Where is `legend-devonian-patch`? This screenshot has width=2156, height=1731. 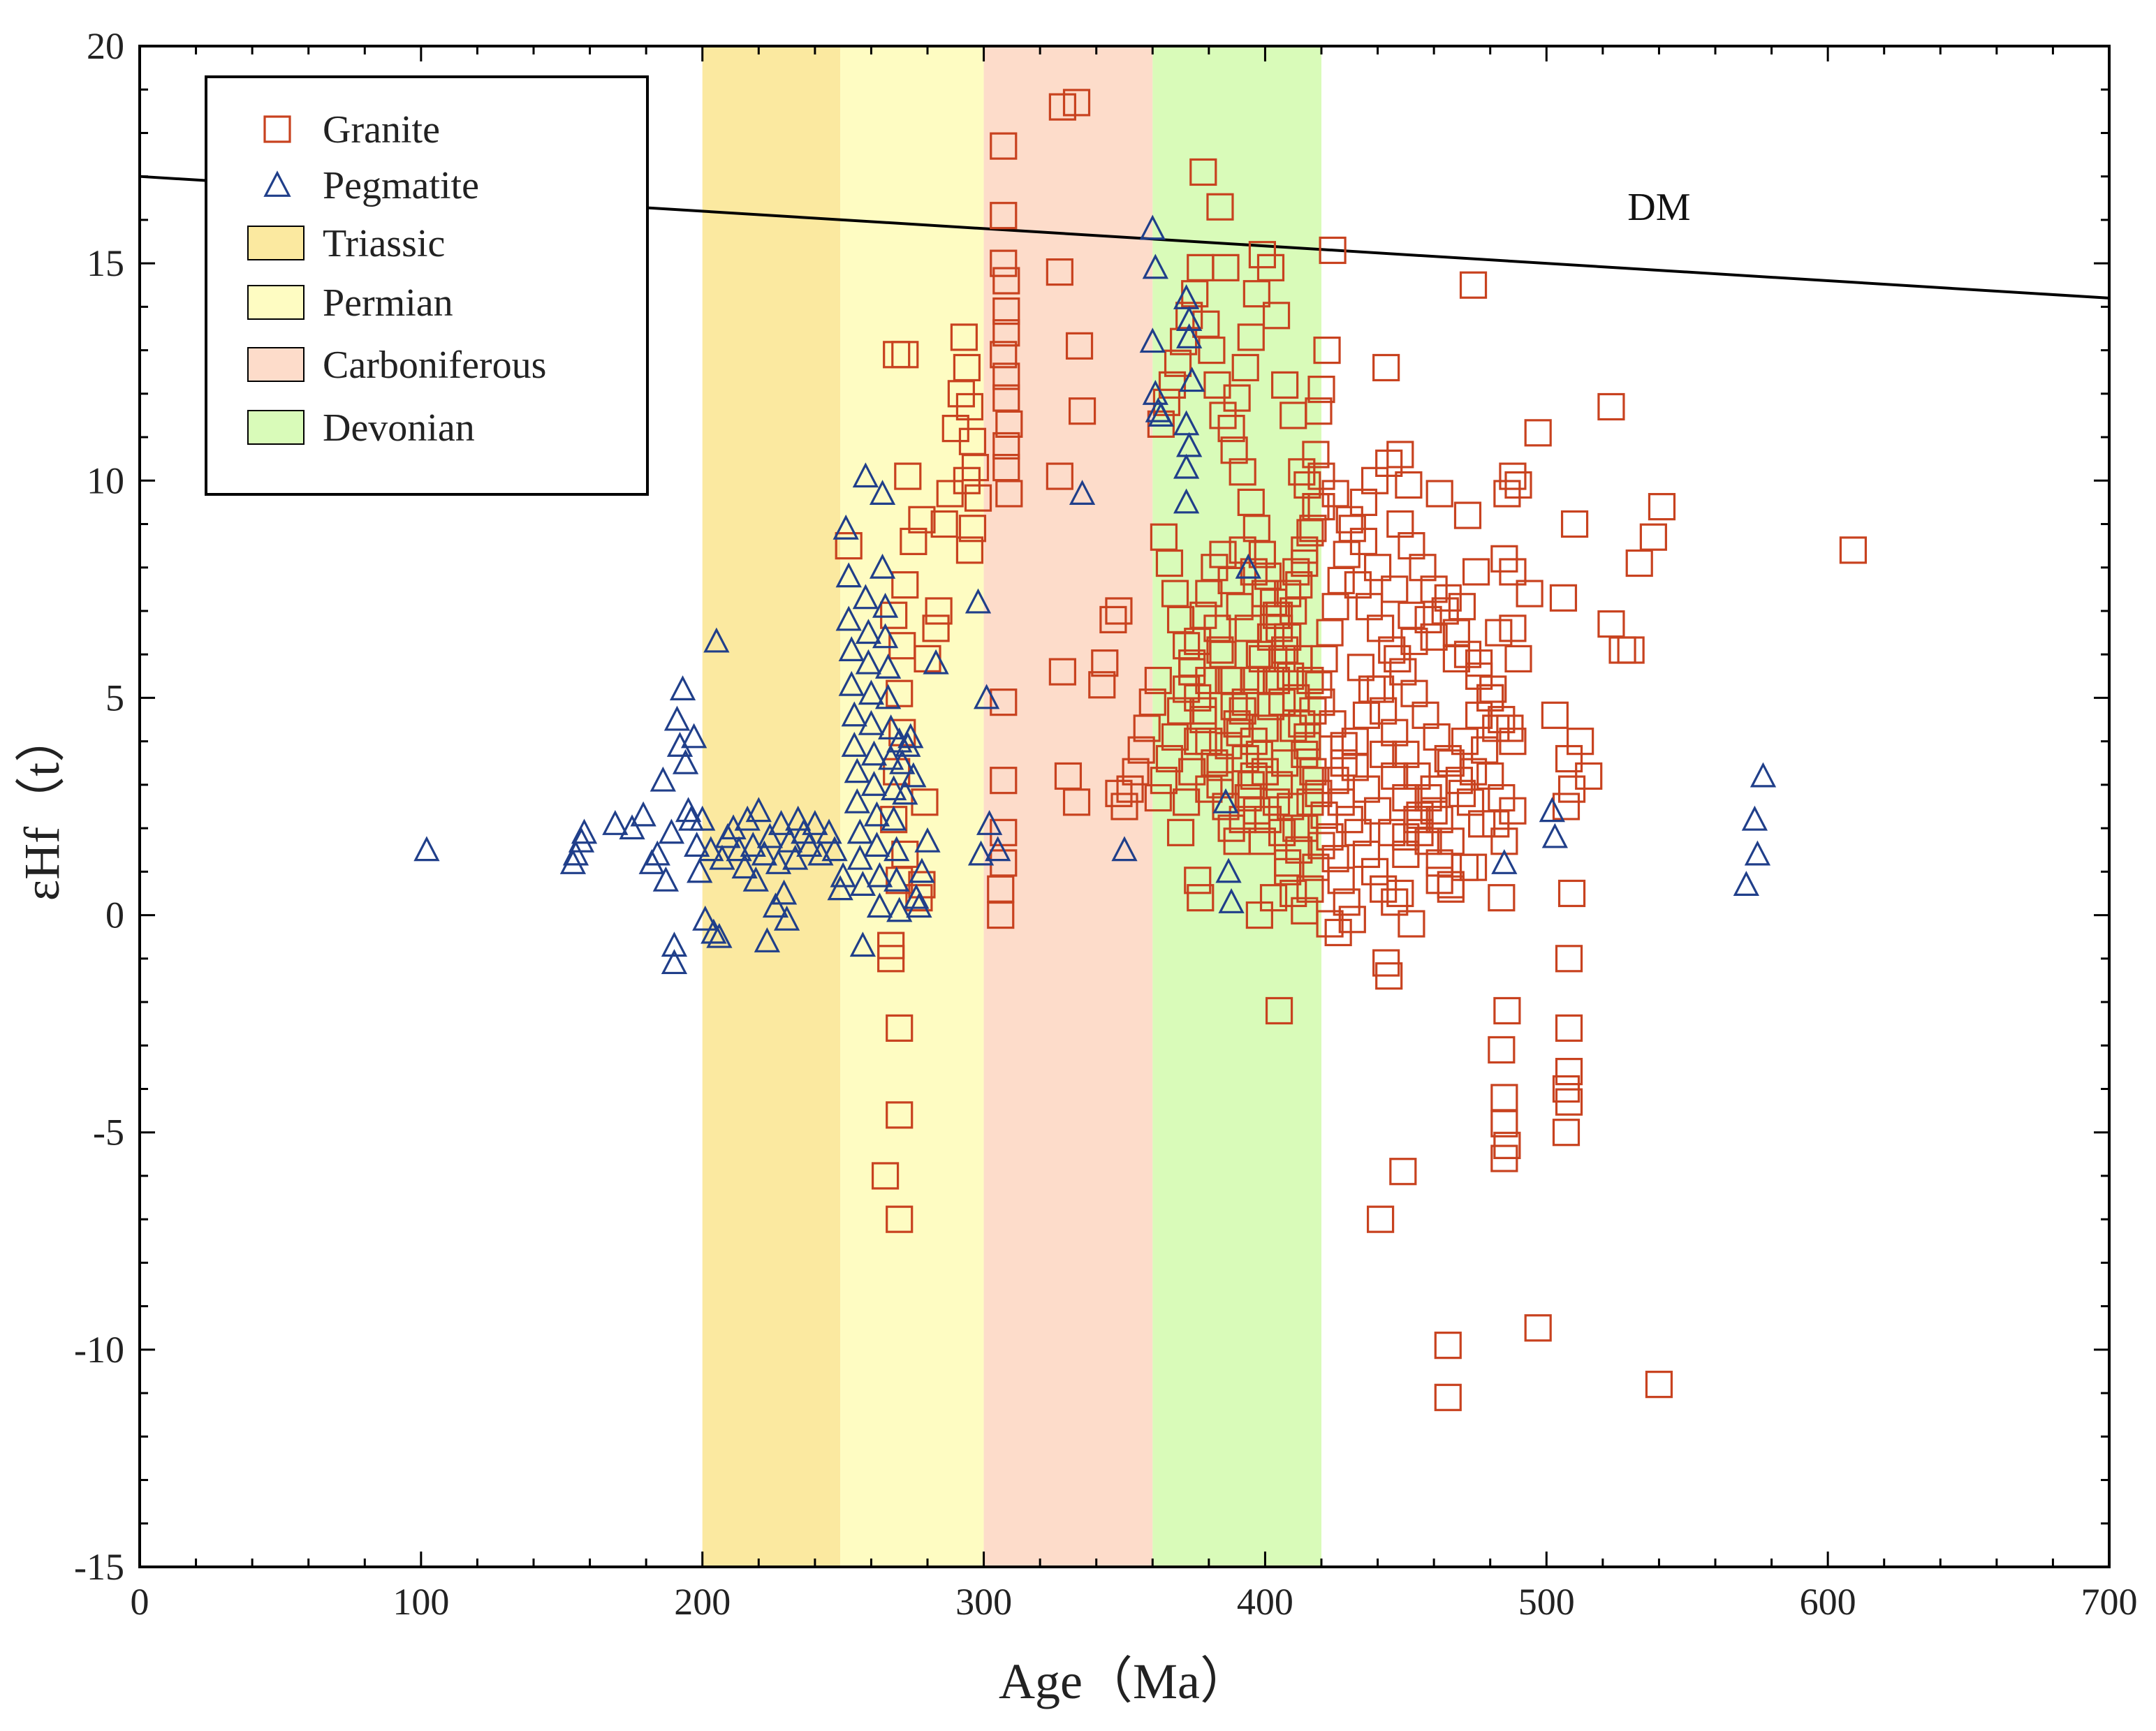 legend-devonian-patch is located at coordinates (276, 427).